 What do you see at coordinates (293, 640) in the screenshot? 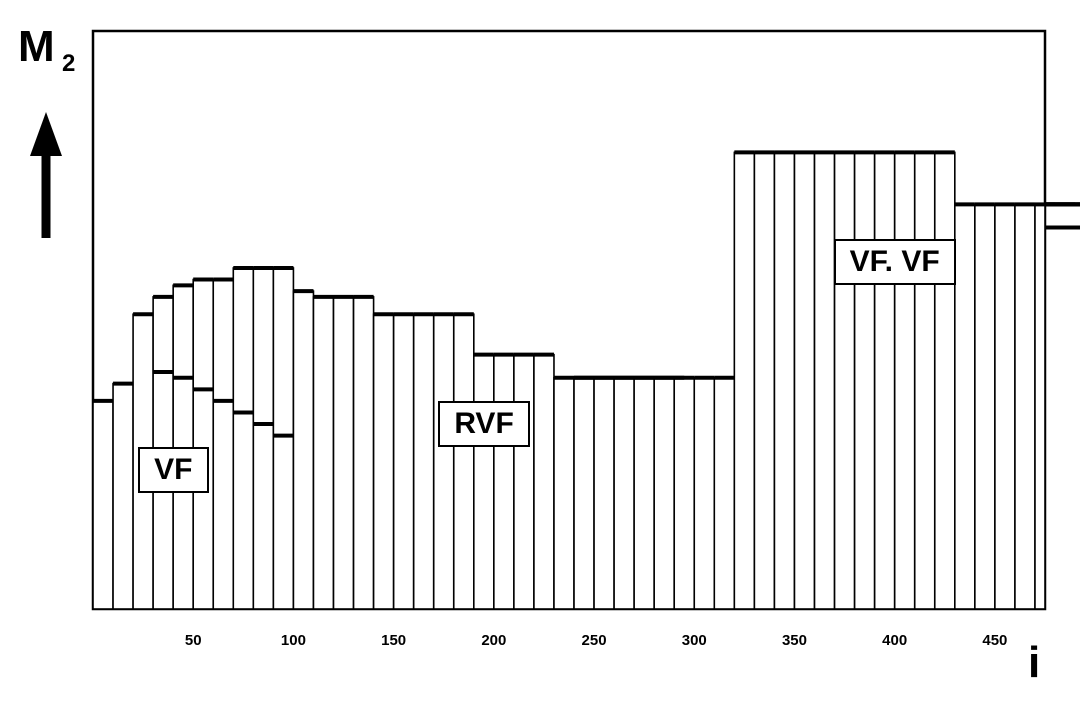
I see `x-tick-label: 100` at bounding box center [293, 640].